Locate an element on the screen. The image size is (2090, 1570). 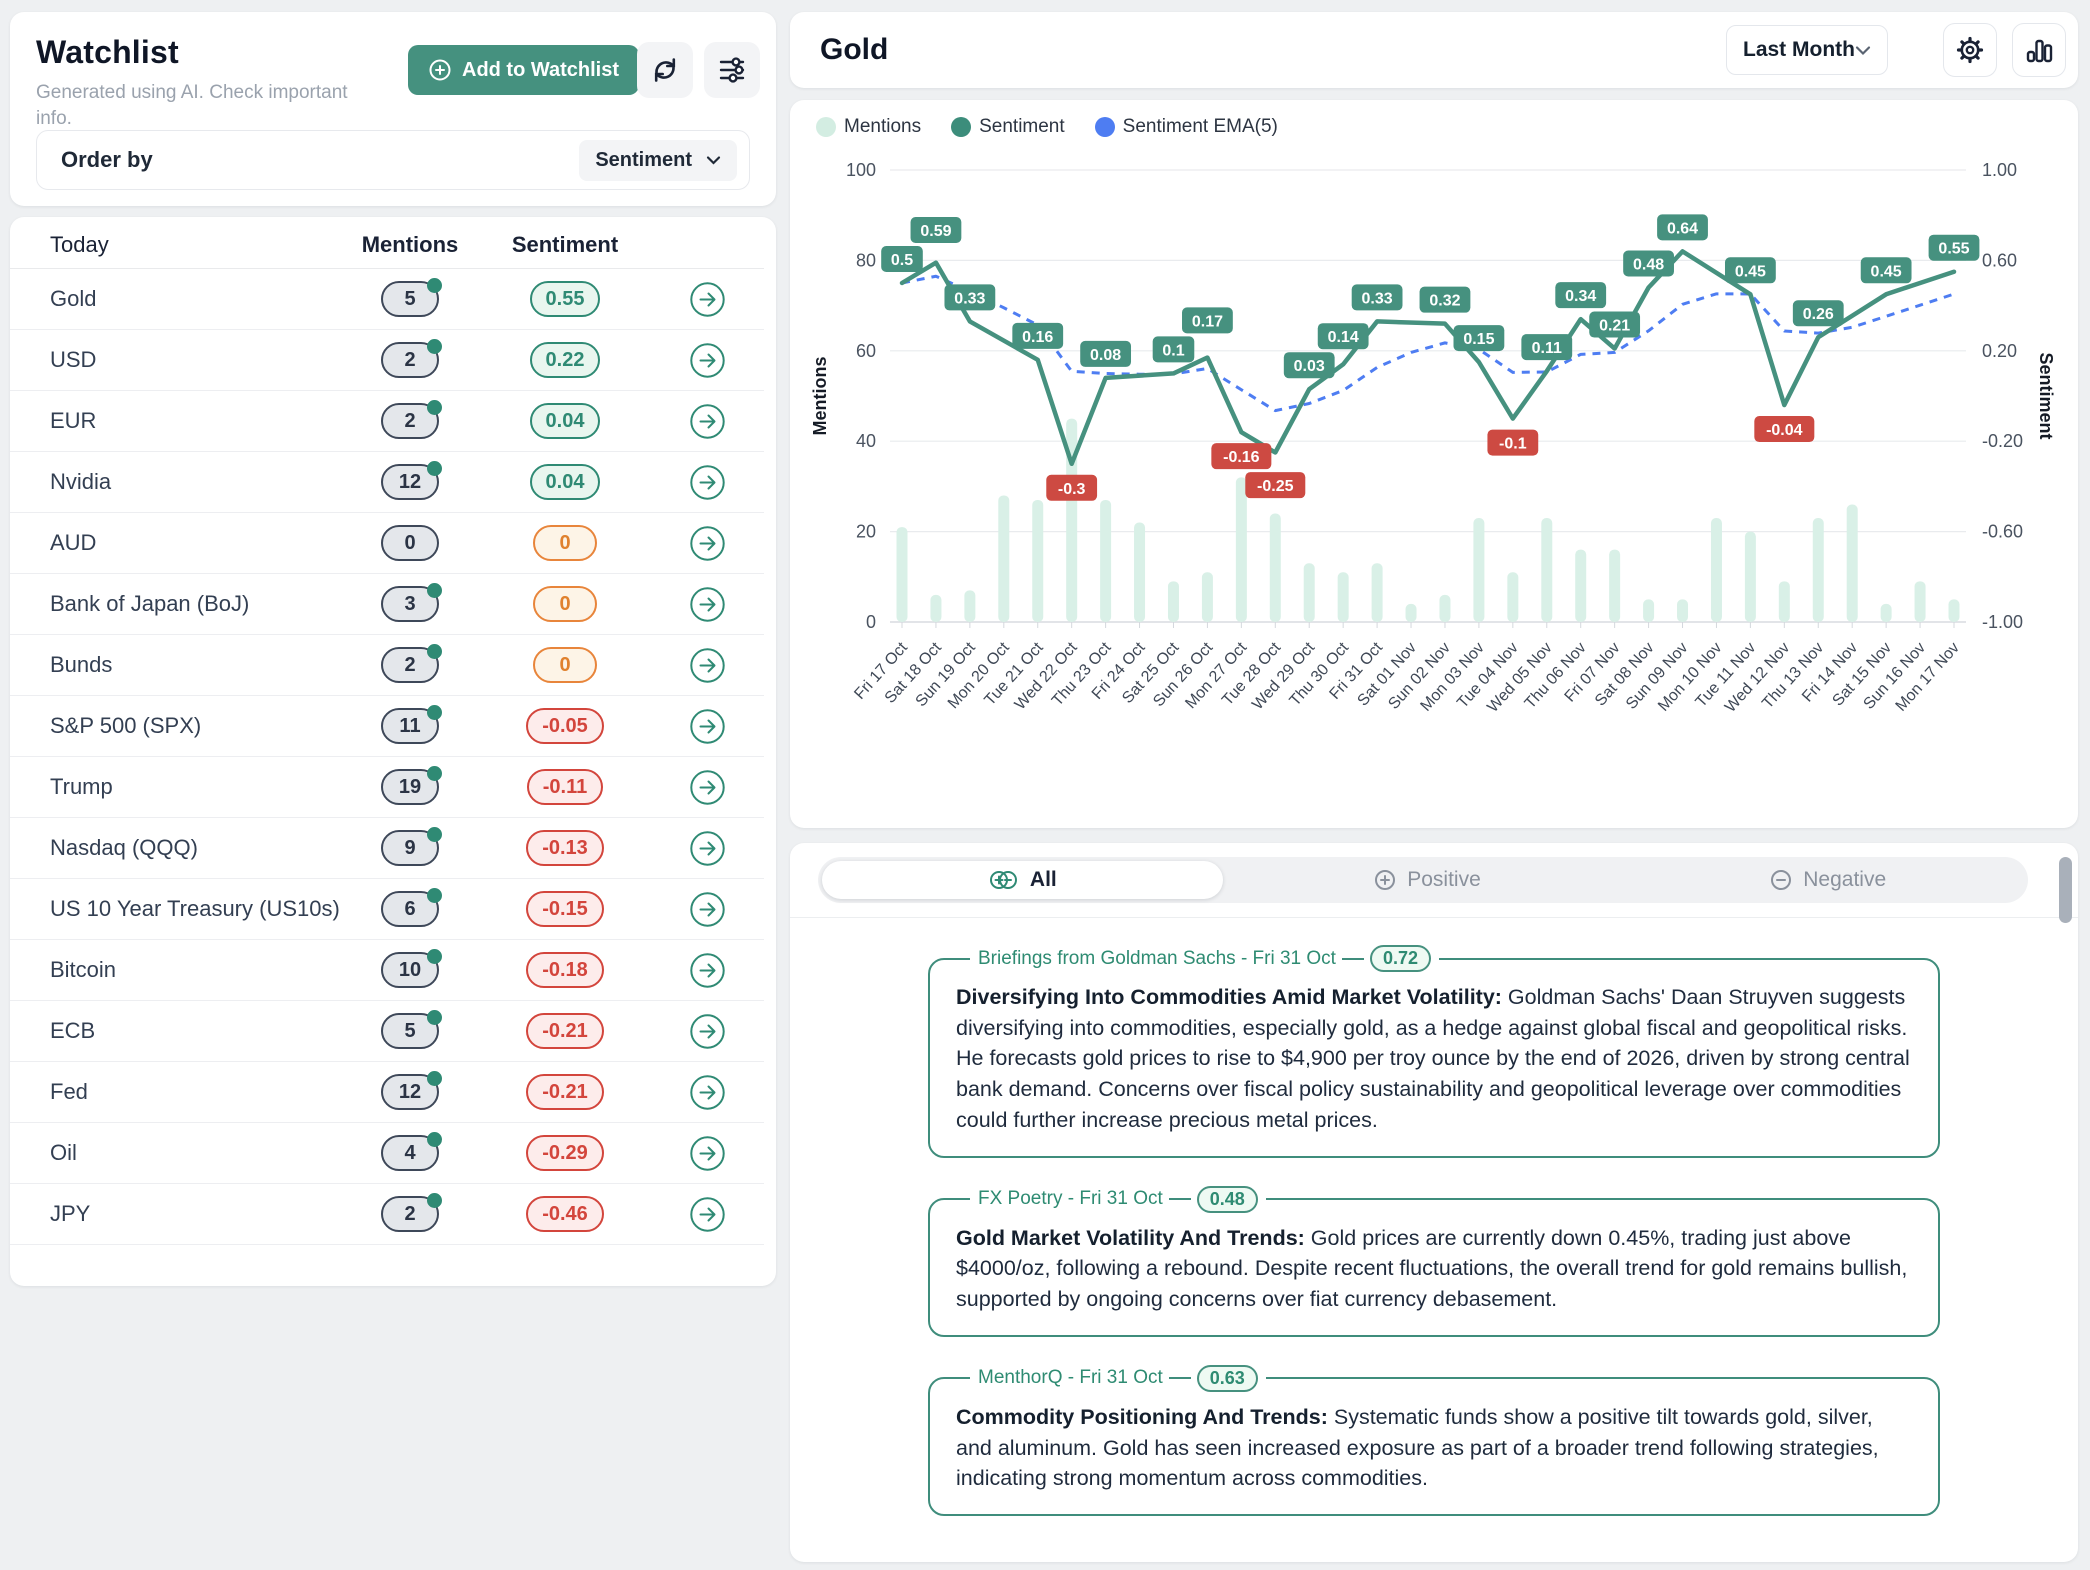
svg-text: 0.64 is located at coordinates (1682, 228).